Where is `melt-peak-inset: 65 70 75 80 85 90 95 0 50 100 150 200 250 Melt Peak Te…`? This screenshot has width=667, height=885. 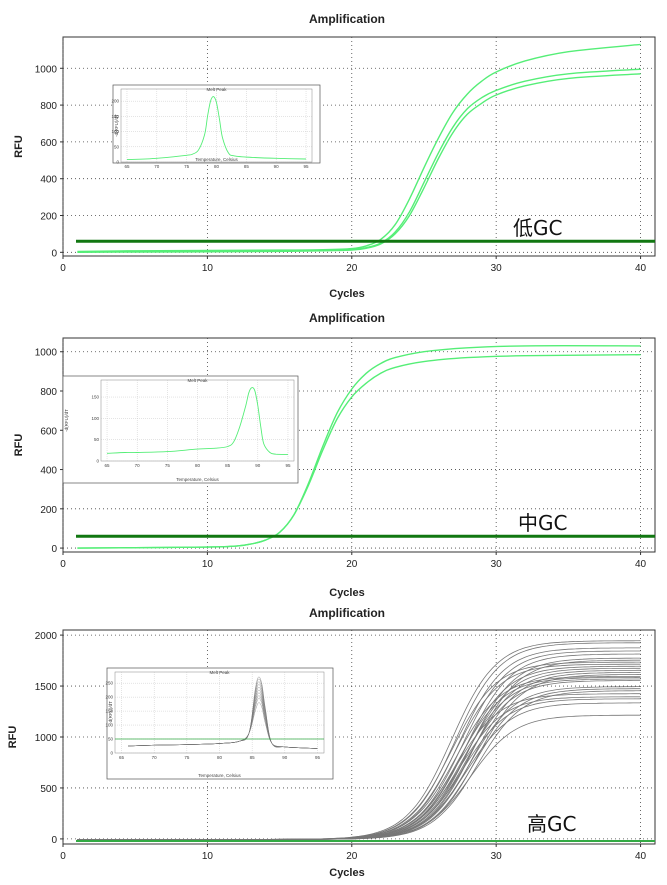 melt-peak-inset: 65 70 75 80 85 90 95 0 50 100 150 200 250 Melt Peak Te… is located at coordinates (219, 723).